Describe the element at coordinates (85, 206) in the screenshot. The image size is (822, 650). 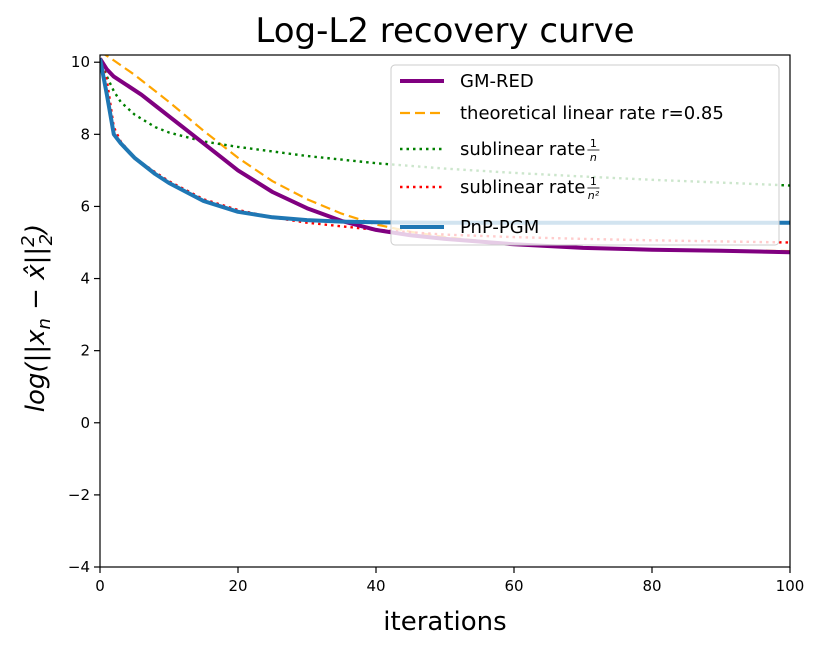
I see `y-tick-label: 6` at that location.